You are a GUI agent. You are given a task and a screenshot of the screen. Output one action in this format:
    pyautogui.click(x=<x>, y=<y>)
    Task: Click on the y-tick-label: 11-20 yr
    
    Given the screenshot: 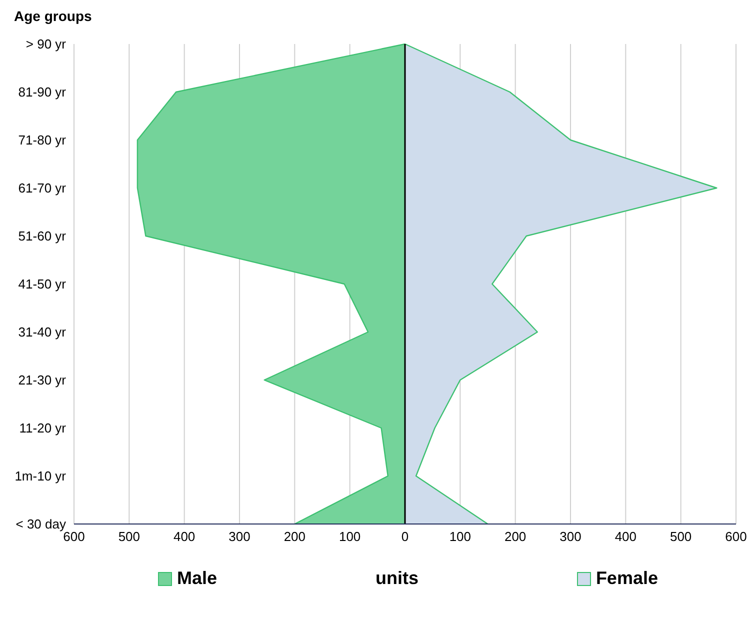 What is the action you would take?
    pyautogui.click(x=43, y=428)
    